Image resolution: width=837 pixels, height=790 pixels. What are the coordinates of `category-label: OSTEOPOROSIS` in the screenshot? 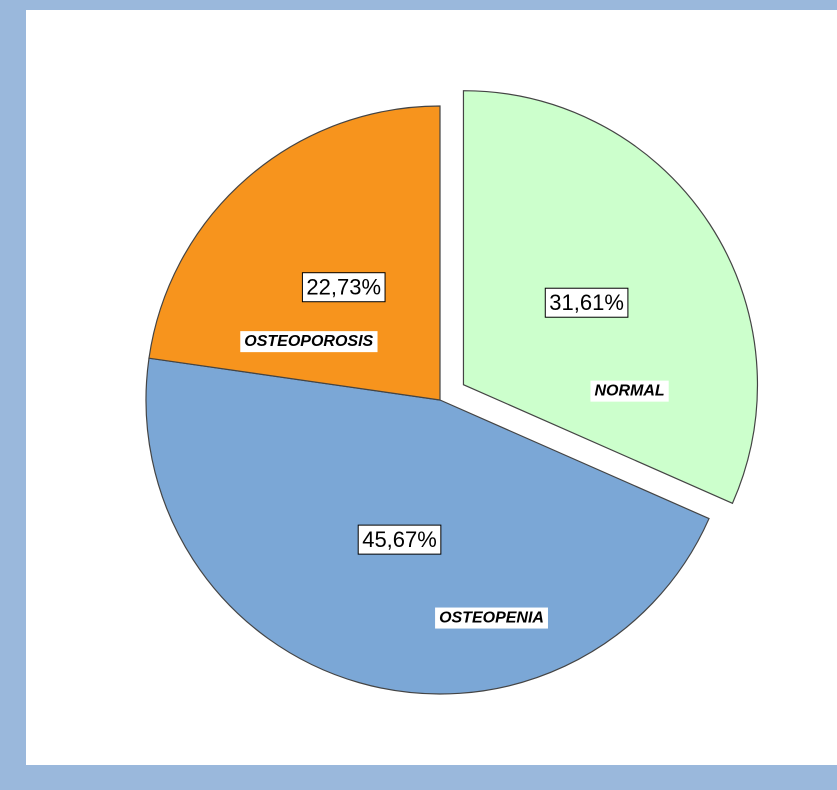 It's located at (308, 341).